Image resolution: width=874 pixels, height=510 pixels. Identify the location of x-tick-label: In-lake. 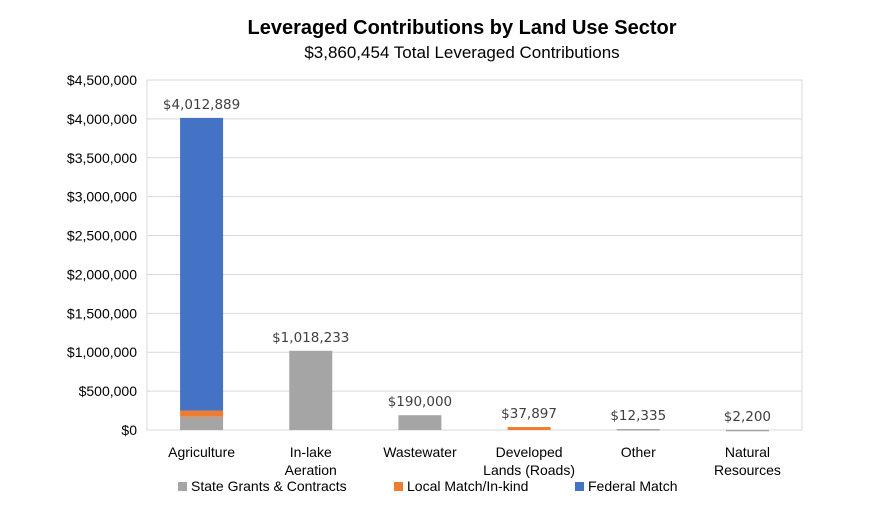
(311, 452).